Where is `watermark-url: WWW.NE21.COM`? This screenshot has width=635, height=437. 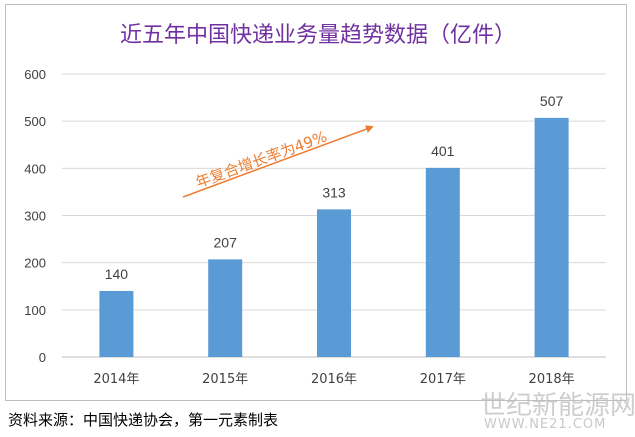
watermark-url: WWW.NE21.COM is located at coordinates (545, 424).